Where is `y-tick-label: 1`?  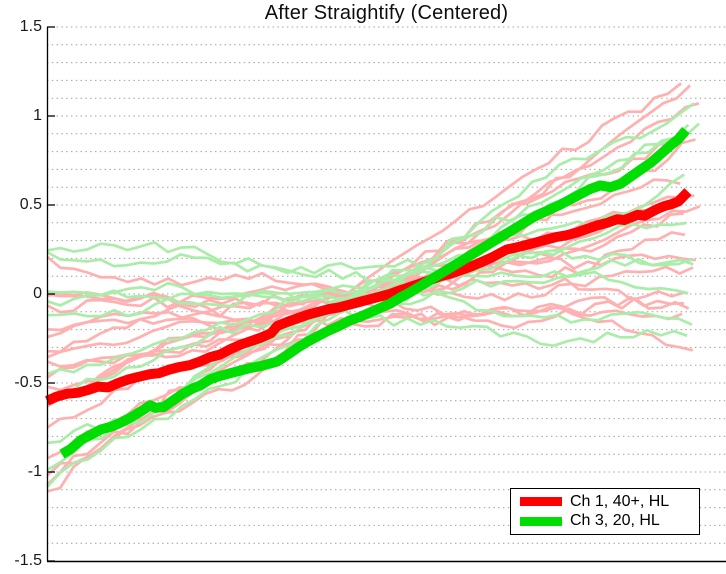
y-tick-label: 1 is located at coordinates (37, 115).